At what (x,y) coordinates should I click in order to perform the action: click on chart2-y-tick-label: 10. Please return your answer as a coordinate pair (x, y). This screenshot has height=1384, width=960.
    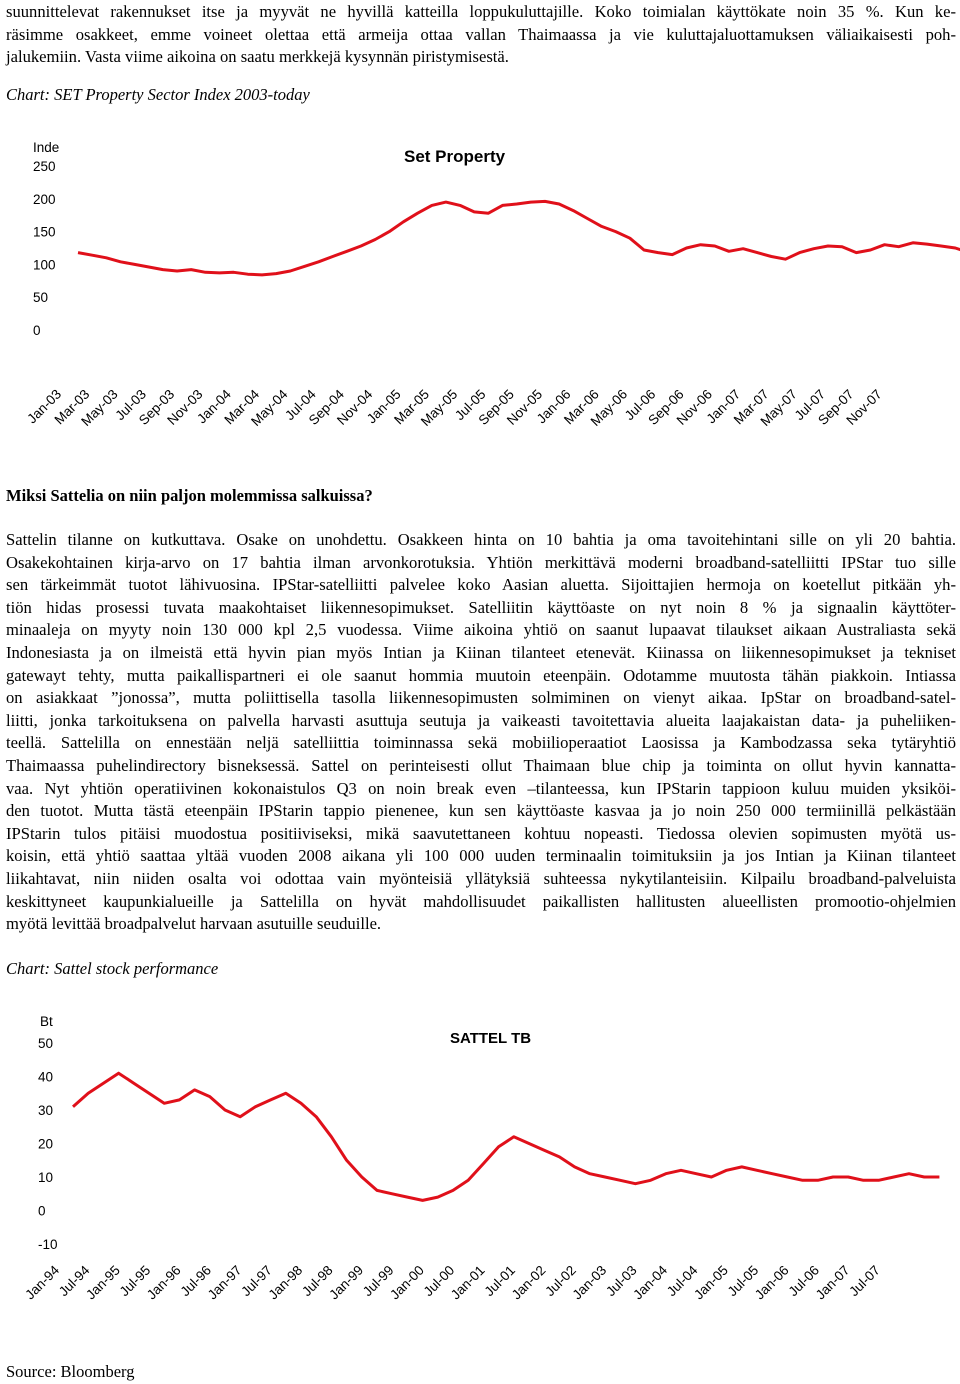
    Looking at the image, I should click on (45, 1177).